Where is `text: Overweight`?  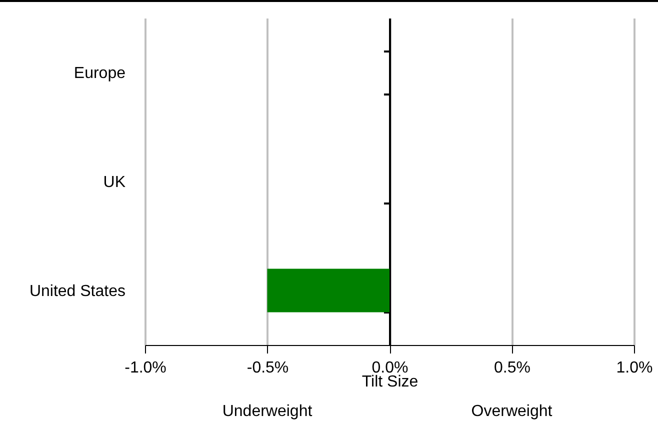 text: Overweight is located at coordinates (512, 411).